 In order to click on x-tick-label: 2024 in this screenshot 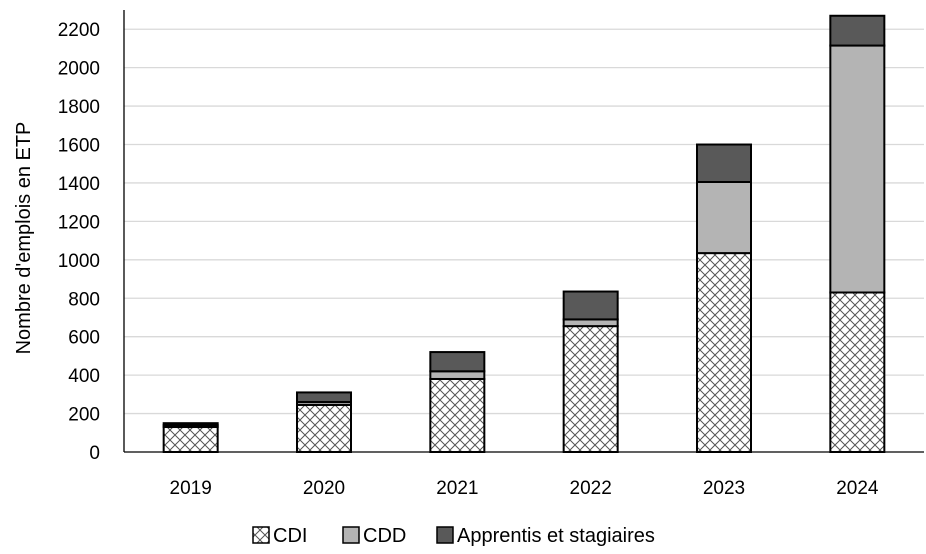, I will do `click(857, 488)`.